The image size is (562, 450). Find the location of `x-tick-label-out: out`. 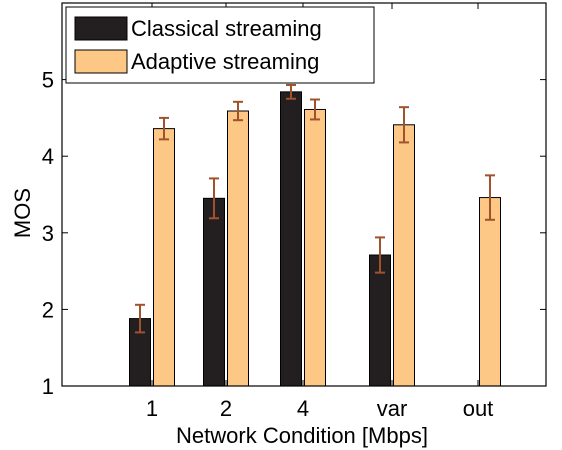

x-tick-label-out: out is located at coordinates (478, 408).